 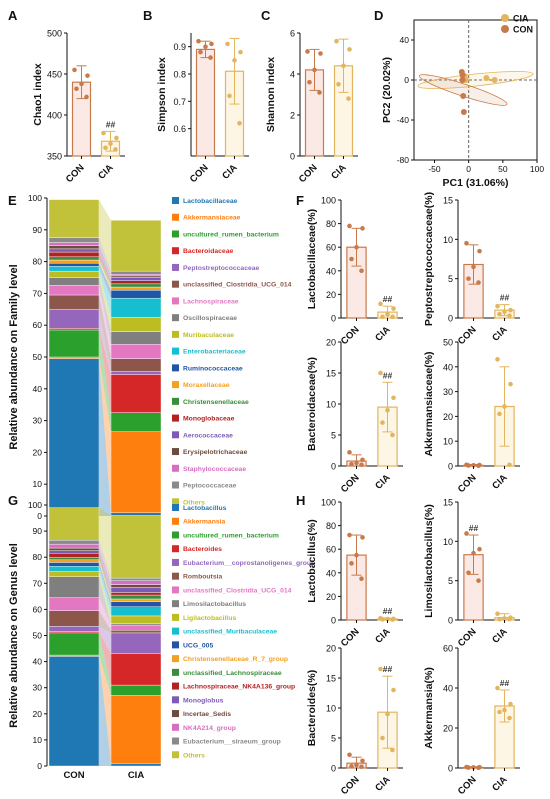 What do you see at coordinates (213, 368) in the screenshot?
I see `legend-label: Ruminococcaceae` at bounding box center [213, 368].